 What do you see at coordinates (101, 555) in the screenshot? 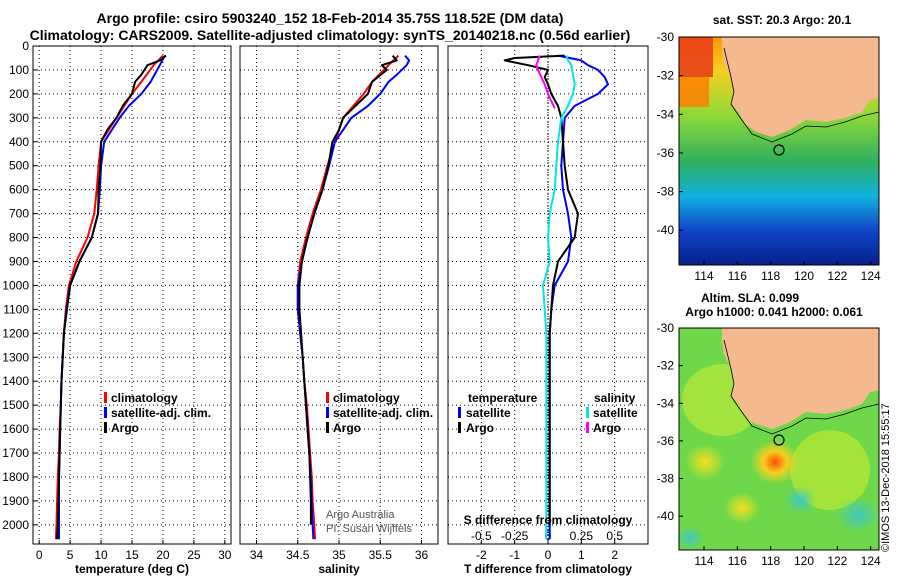
I see `x-tick-label: 10` at bounding box center [101, 555].